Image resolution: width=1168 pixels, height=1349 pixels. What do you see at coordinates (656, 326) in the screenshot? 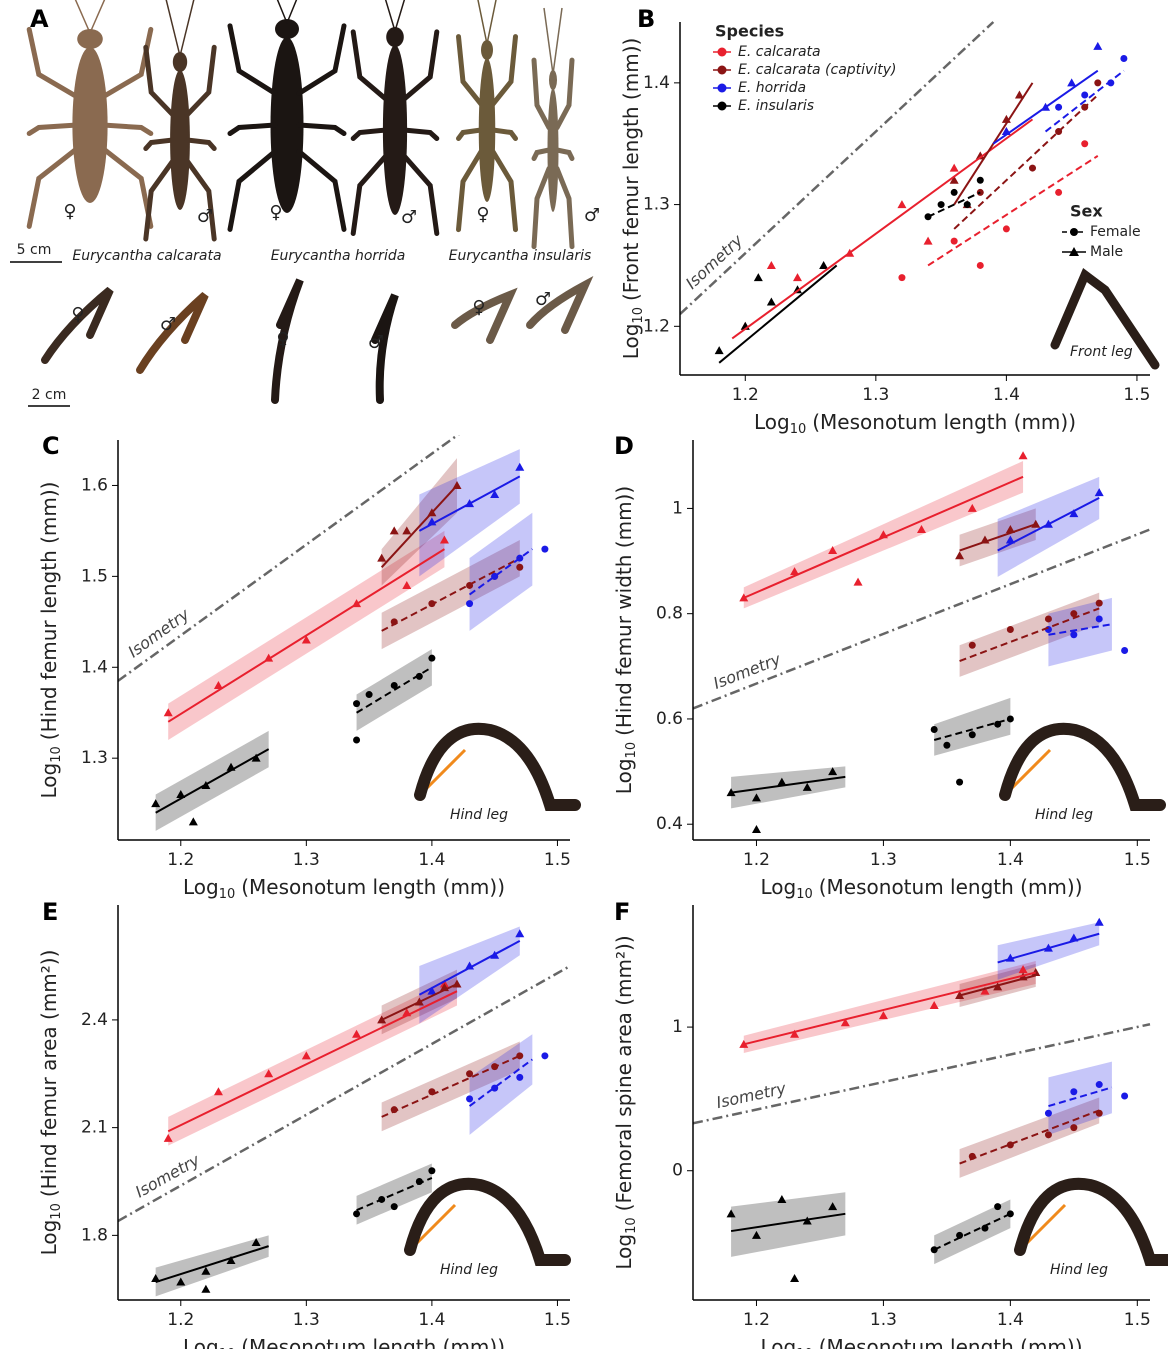
I see `y-tick-label: 1.2` at bounding box center [656, 326].